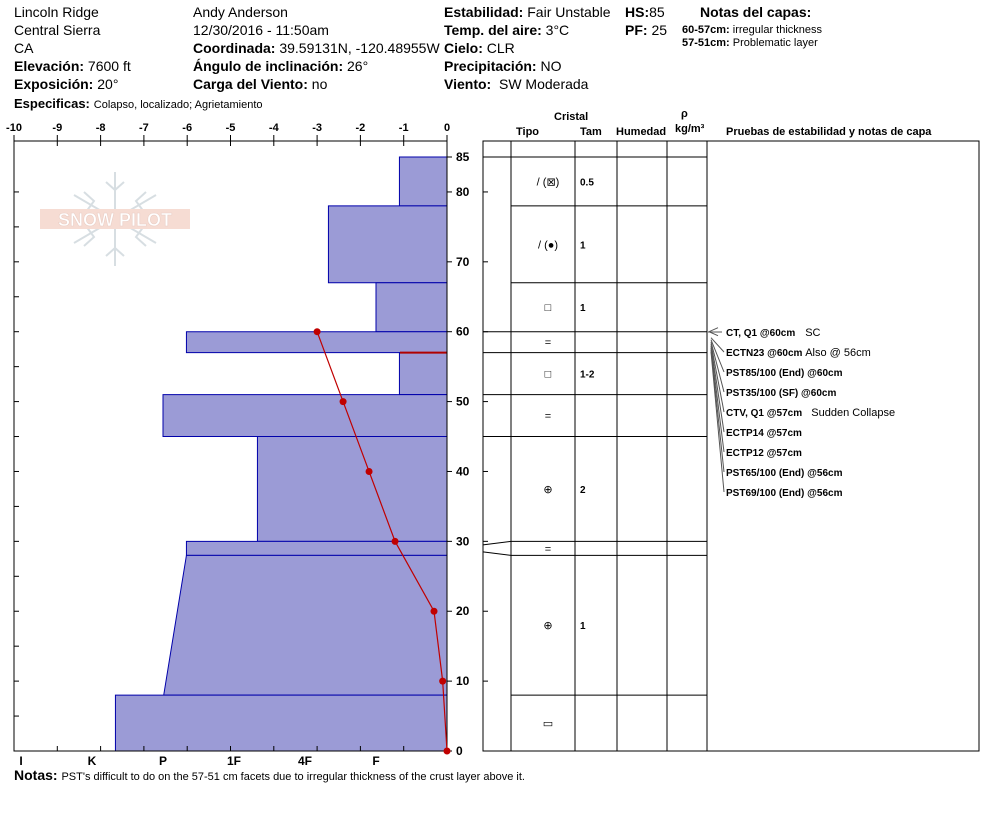 This screenshot has width=994, height=840. Describe the element at coordinates (231, 128) in the screenshot. I see `temp-tick-label: -5` at that location.